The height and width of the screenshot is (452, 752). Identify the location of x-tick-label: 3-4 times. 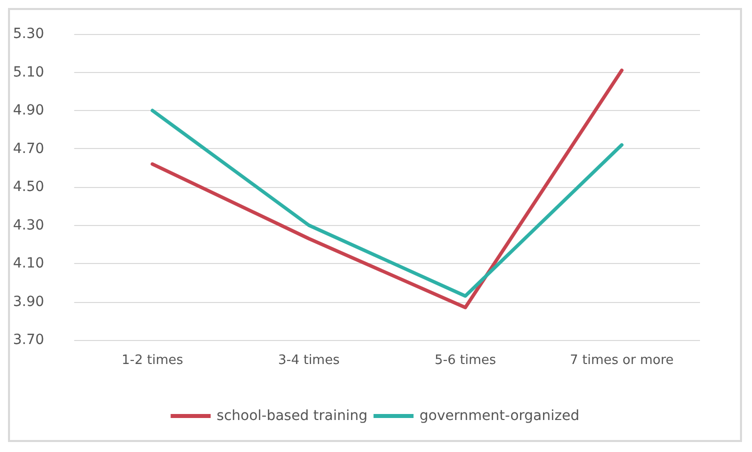
(309, 360).